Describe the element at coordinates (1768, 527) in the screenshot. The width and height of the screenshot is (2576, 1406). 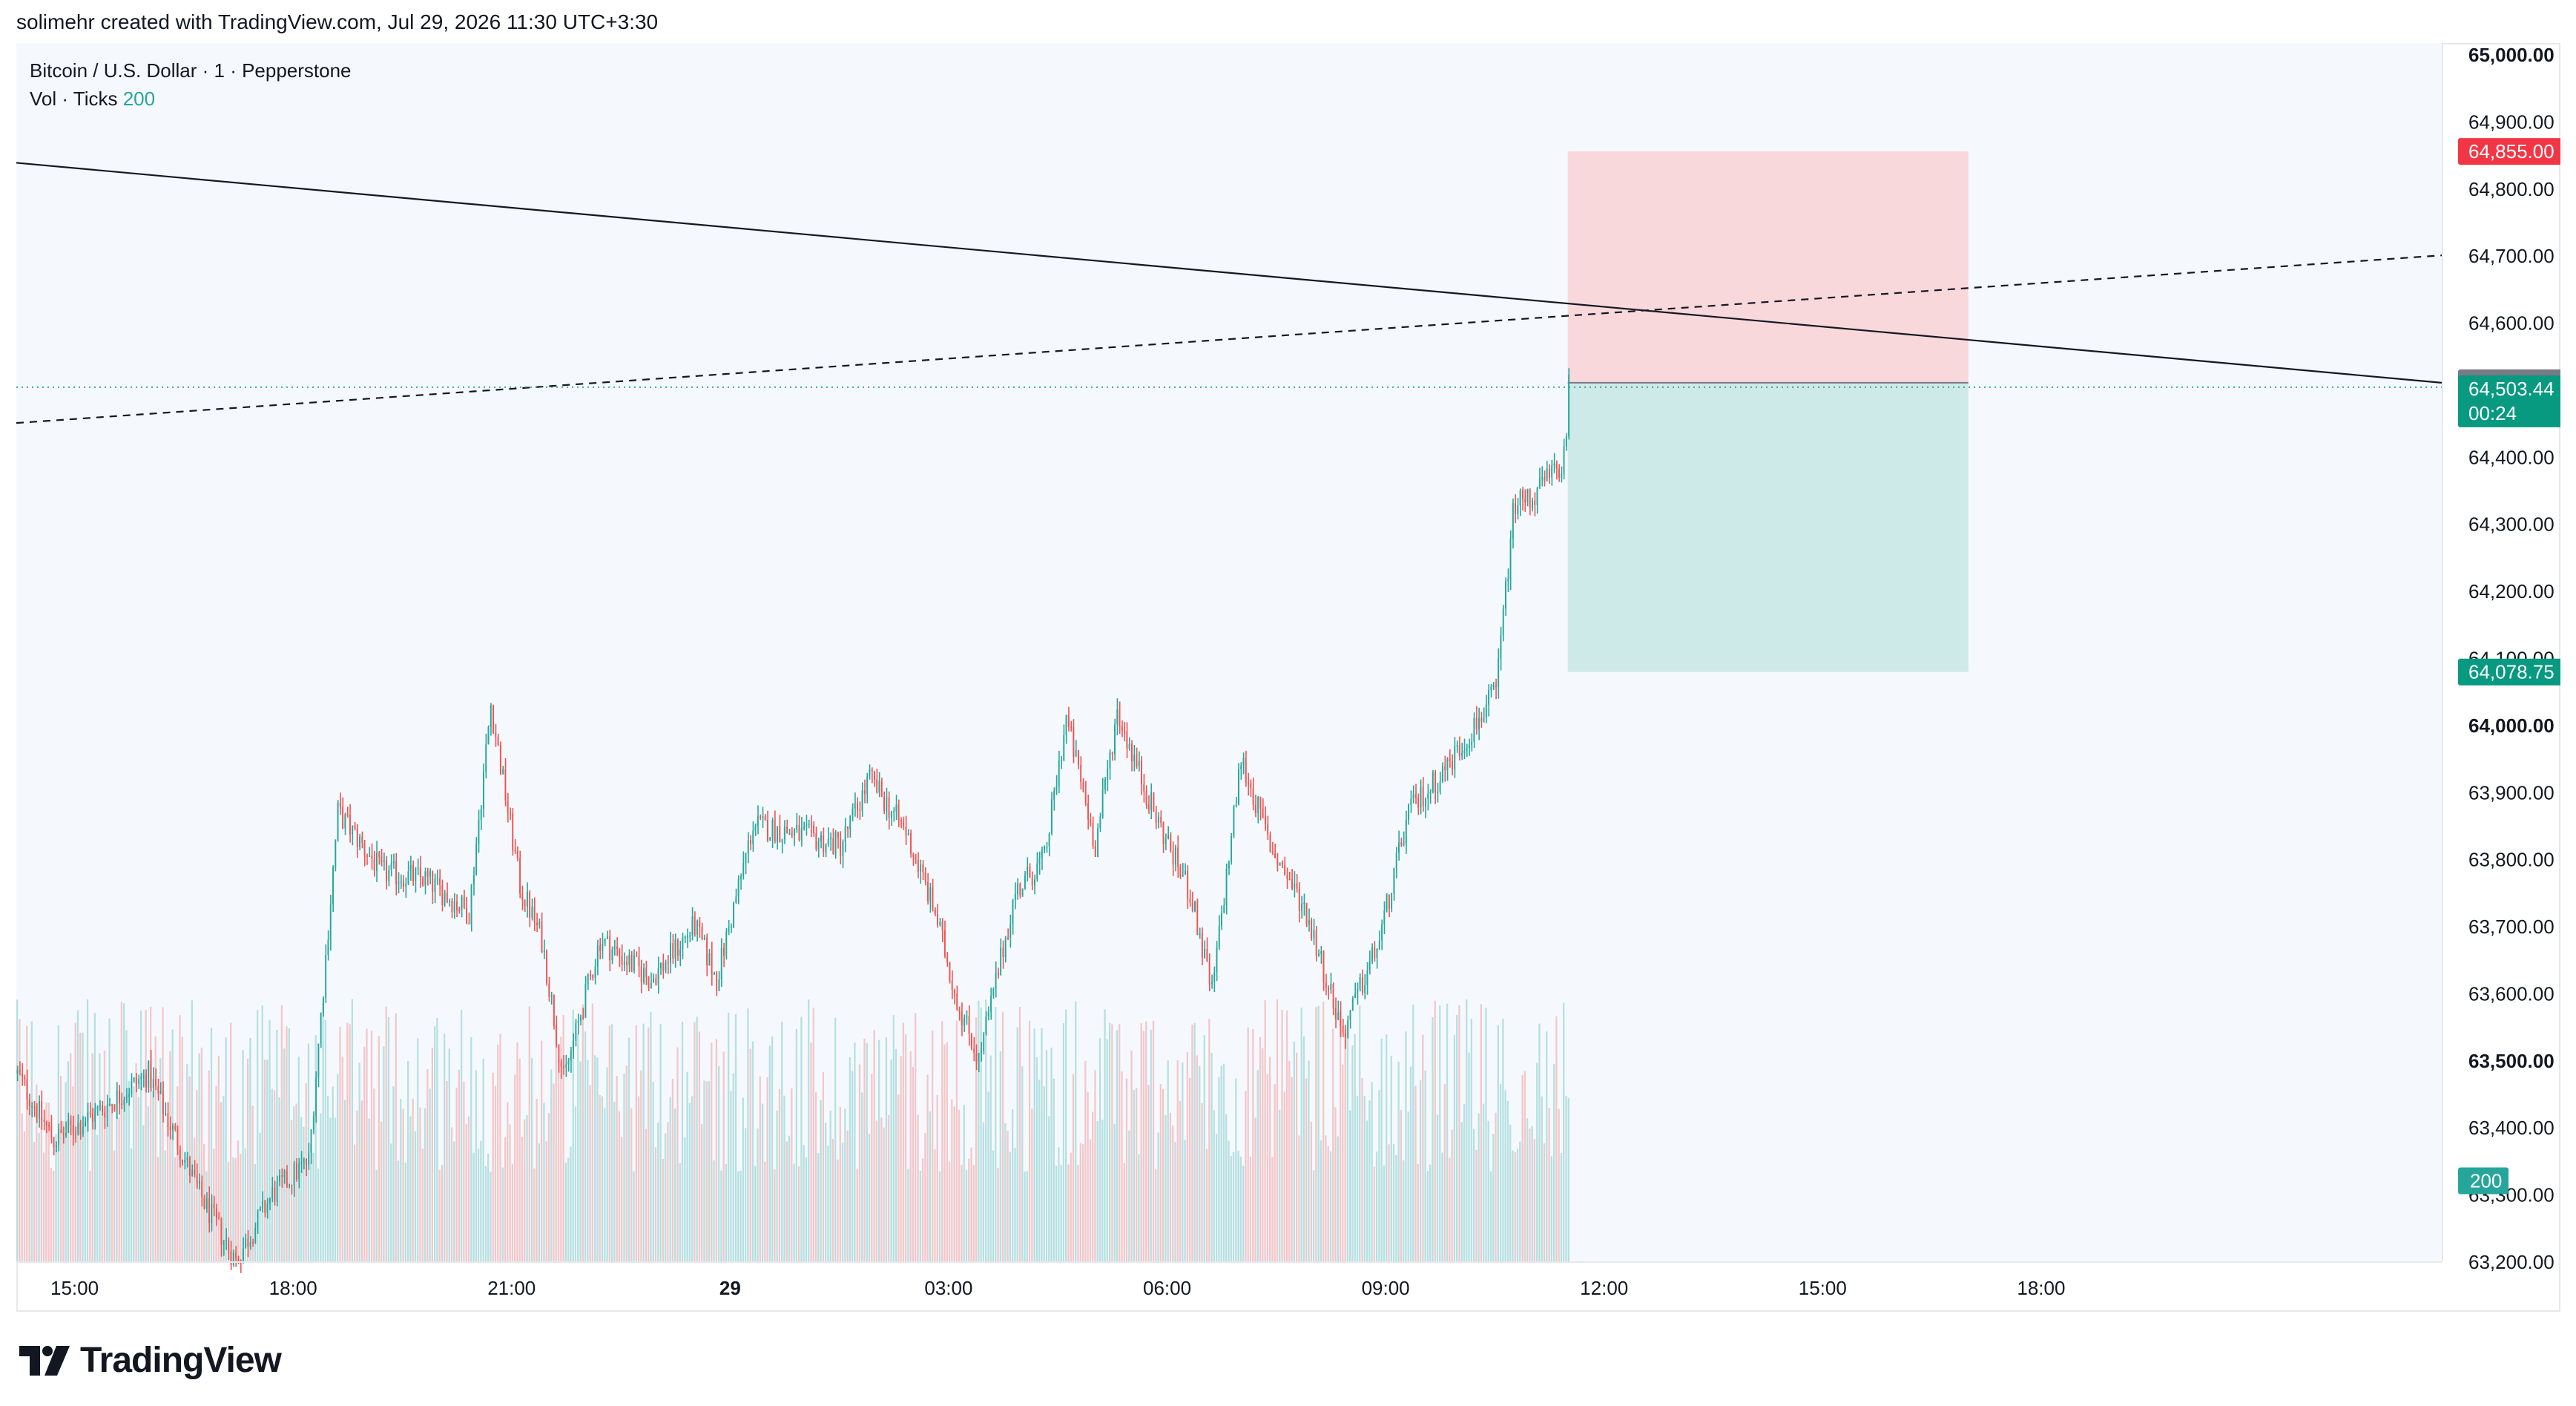
I see `take-profit-zone` at that location.